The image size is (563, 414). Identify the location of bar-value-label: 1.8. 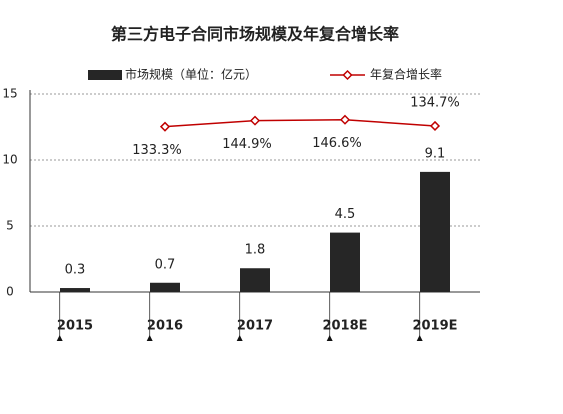
(255, 250).